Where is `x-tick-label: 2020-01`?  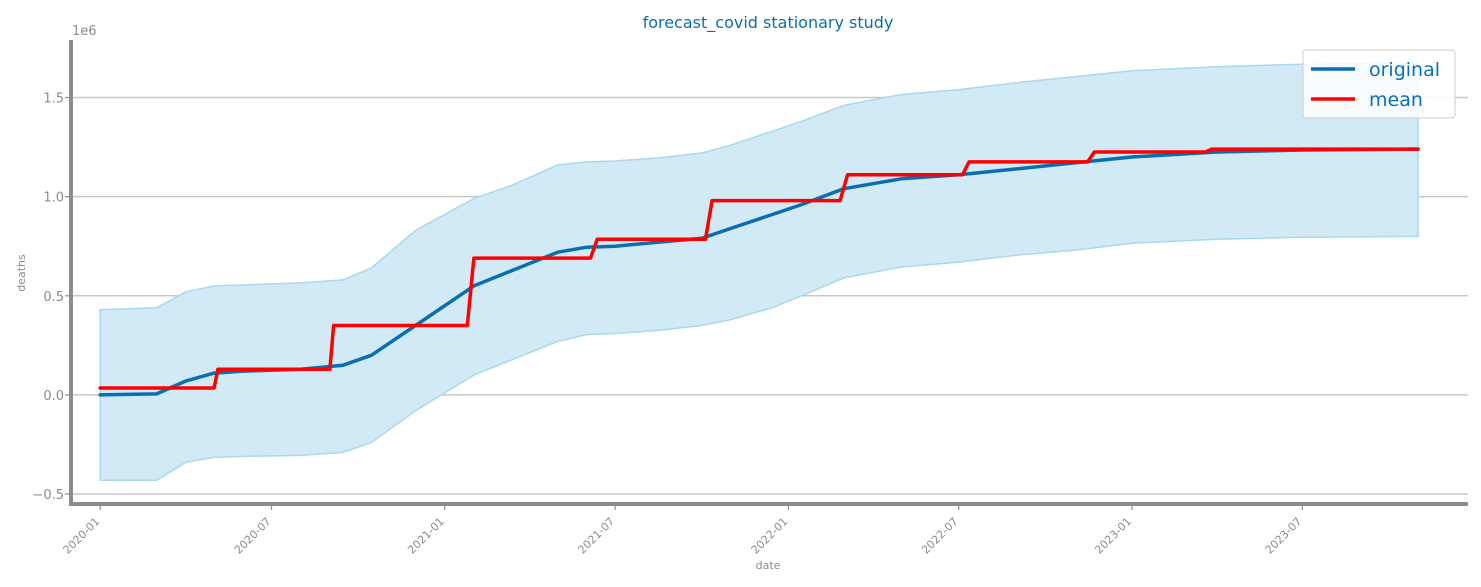
x-tick-label: 2020-01 is located at coordinates (82, 536).